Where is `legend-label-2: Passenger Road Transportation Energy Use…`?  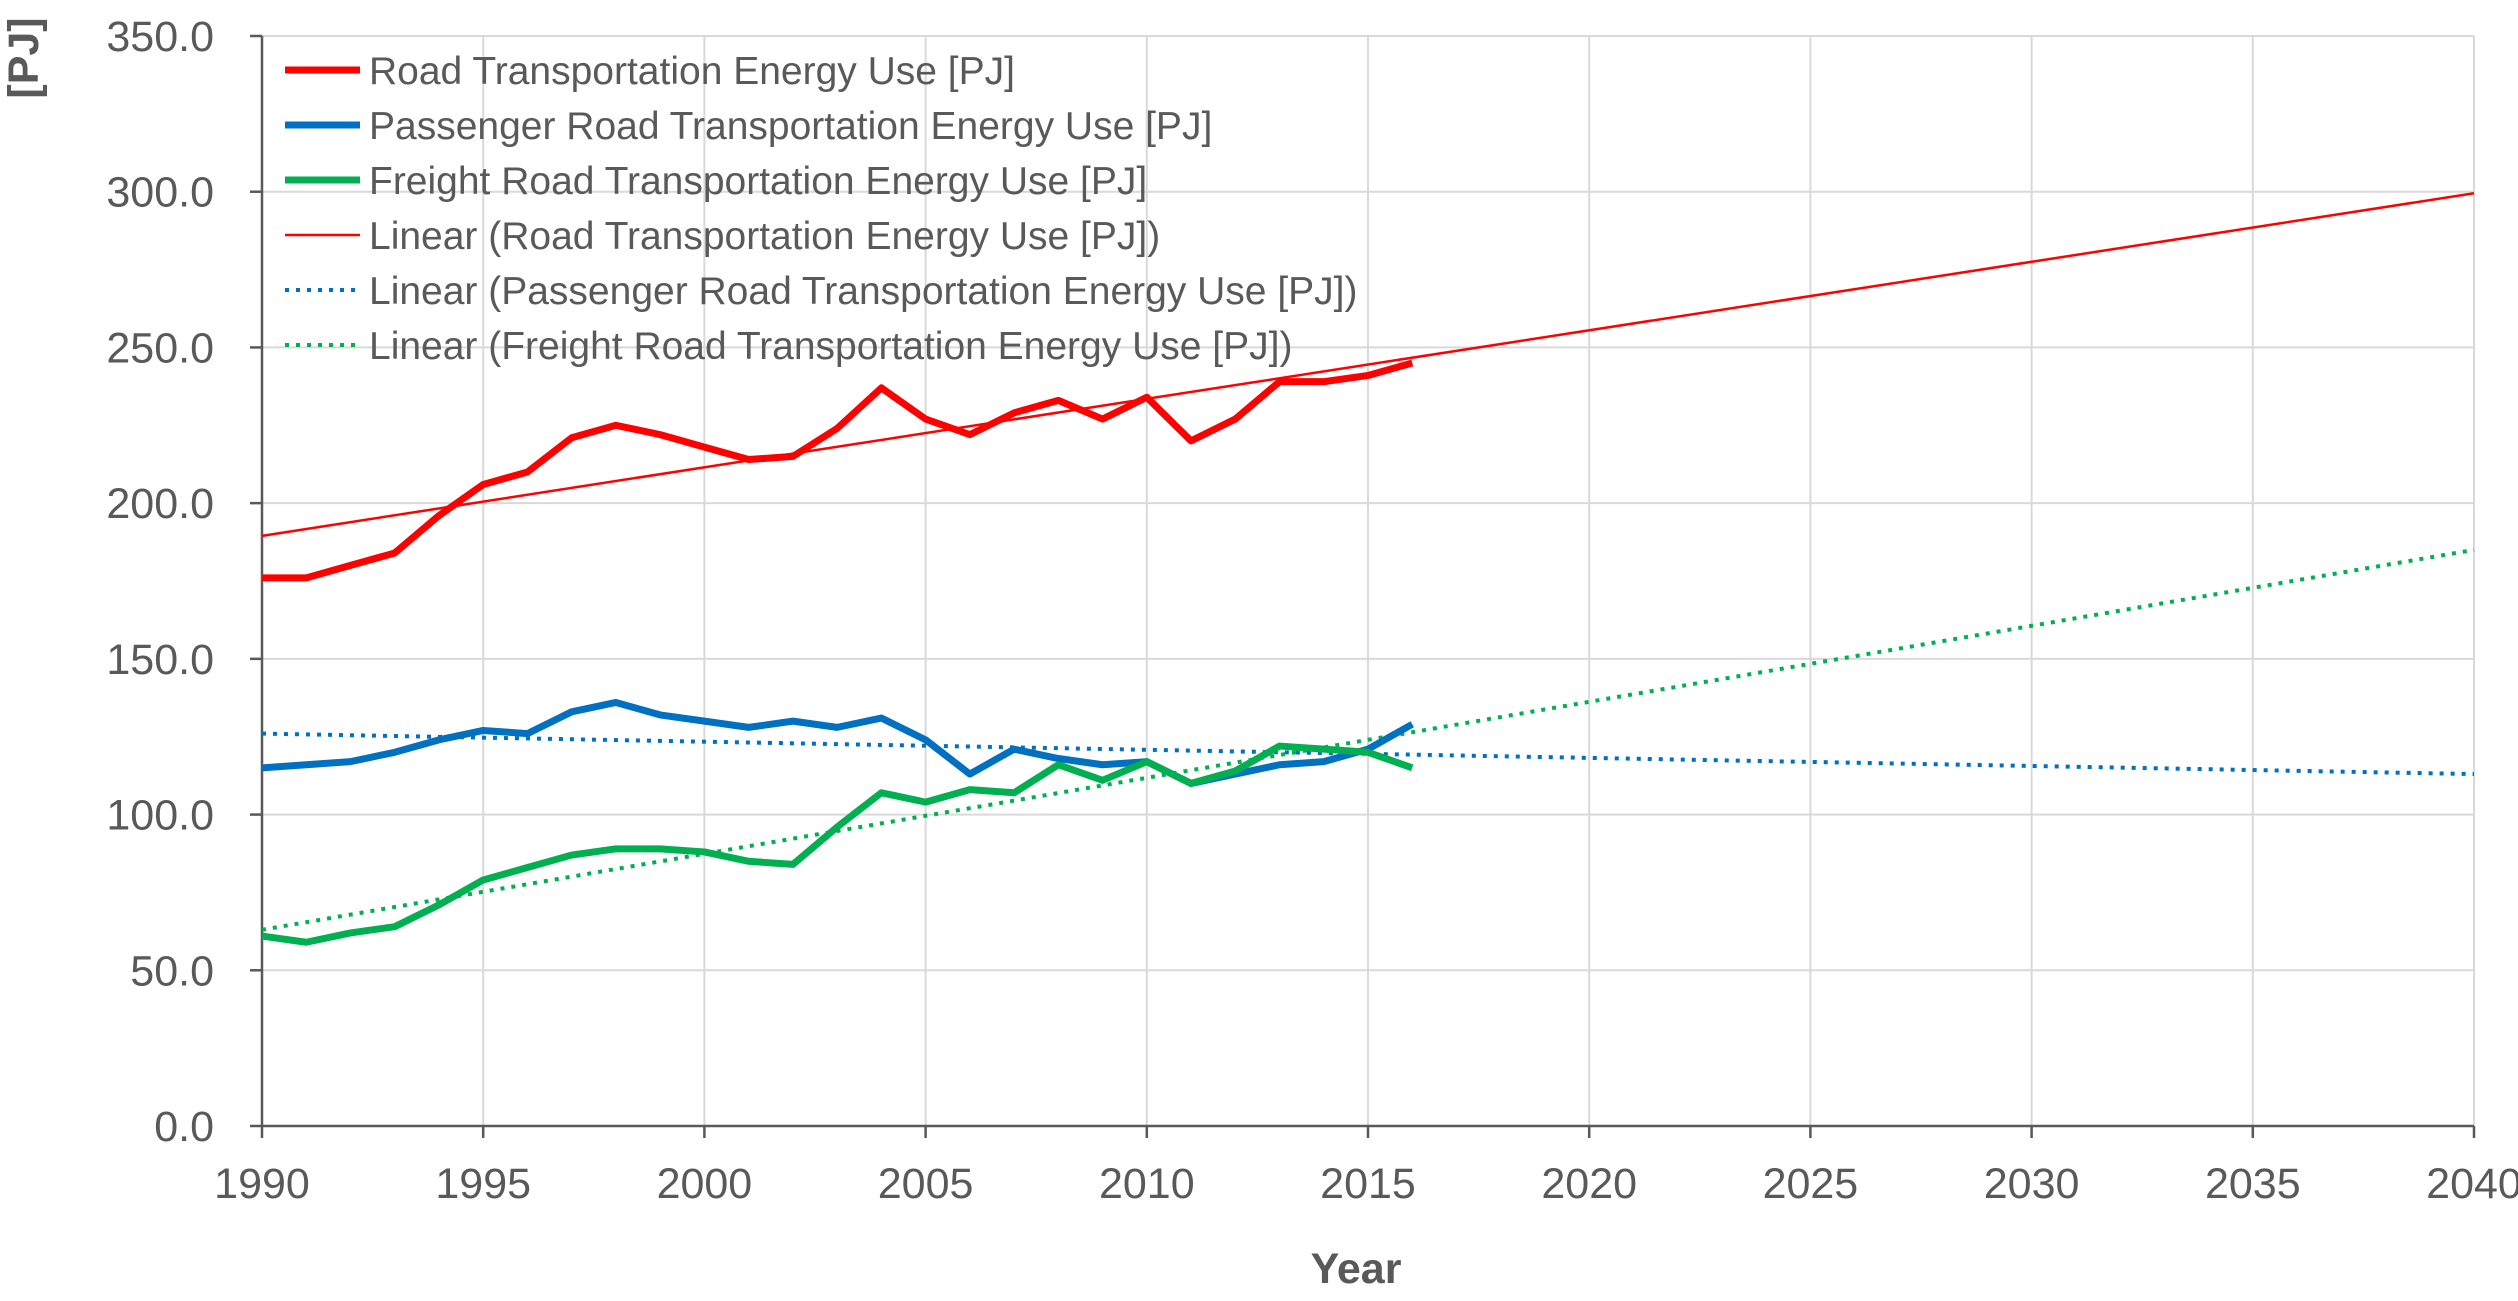 legend-label-2: Passenger Road Transportation Energy Use… is located at coordinates (790, 126).